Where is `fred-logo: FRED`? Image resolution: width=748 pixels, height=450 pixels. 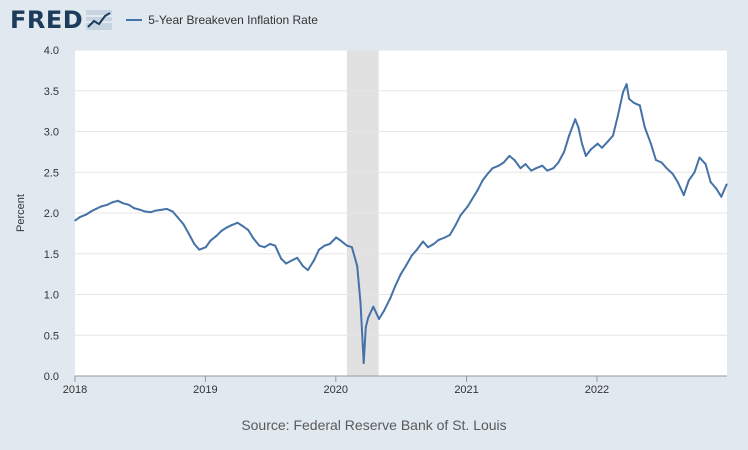
fred-logo: FRED is located at coordinates (47, 20).